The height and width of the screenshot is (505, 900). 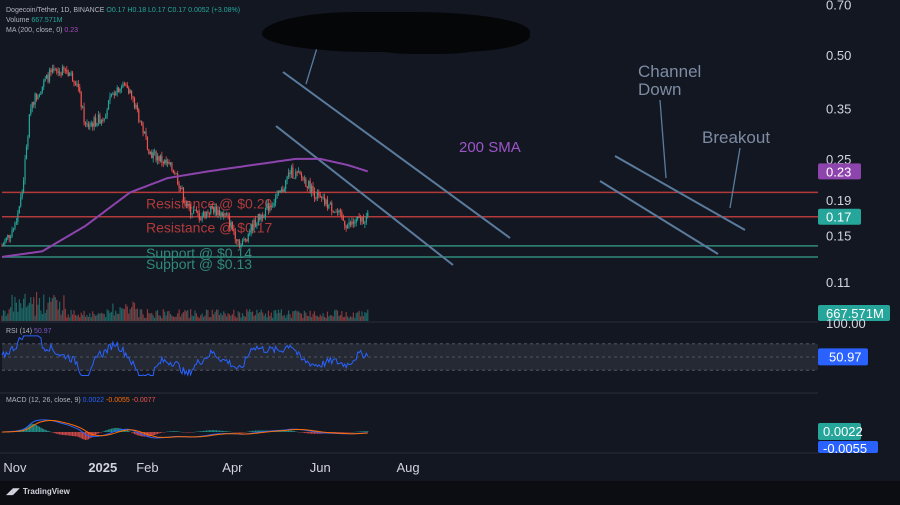 I want to click on ma-legend-label: MA (200, close, 0), so click(x=34, y=30).